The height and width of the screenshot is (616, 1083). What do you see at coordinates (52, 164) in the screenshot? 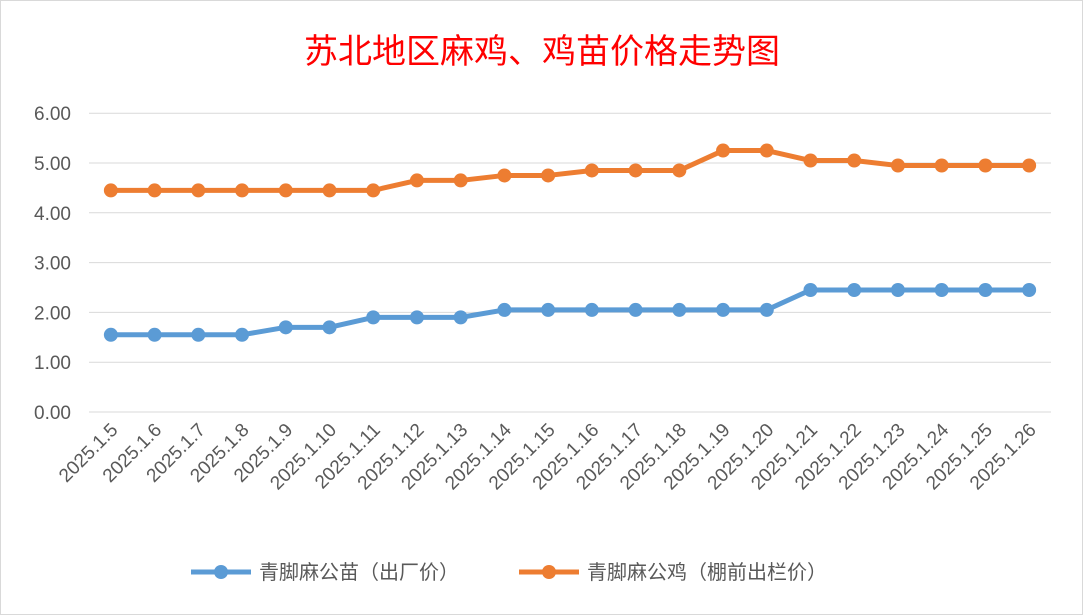
I see `y-tick-label: 5.00` at bounding box center [52, 164].